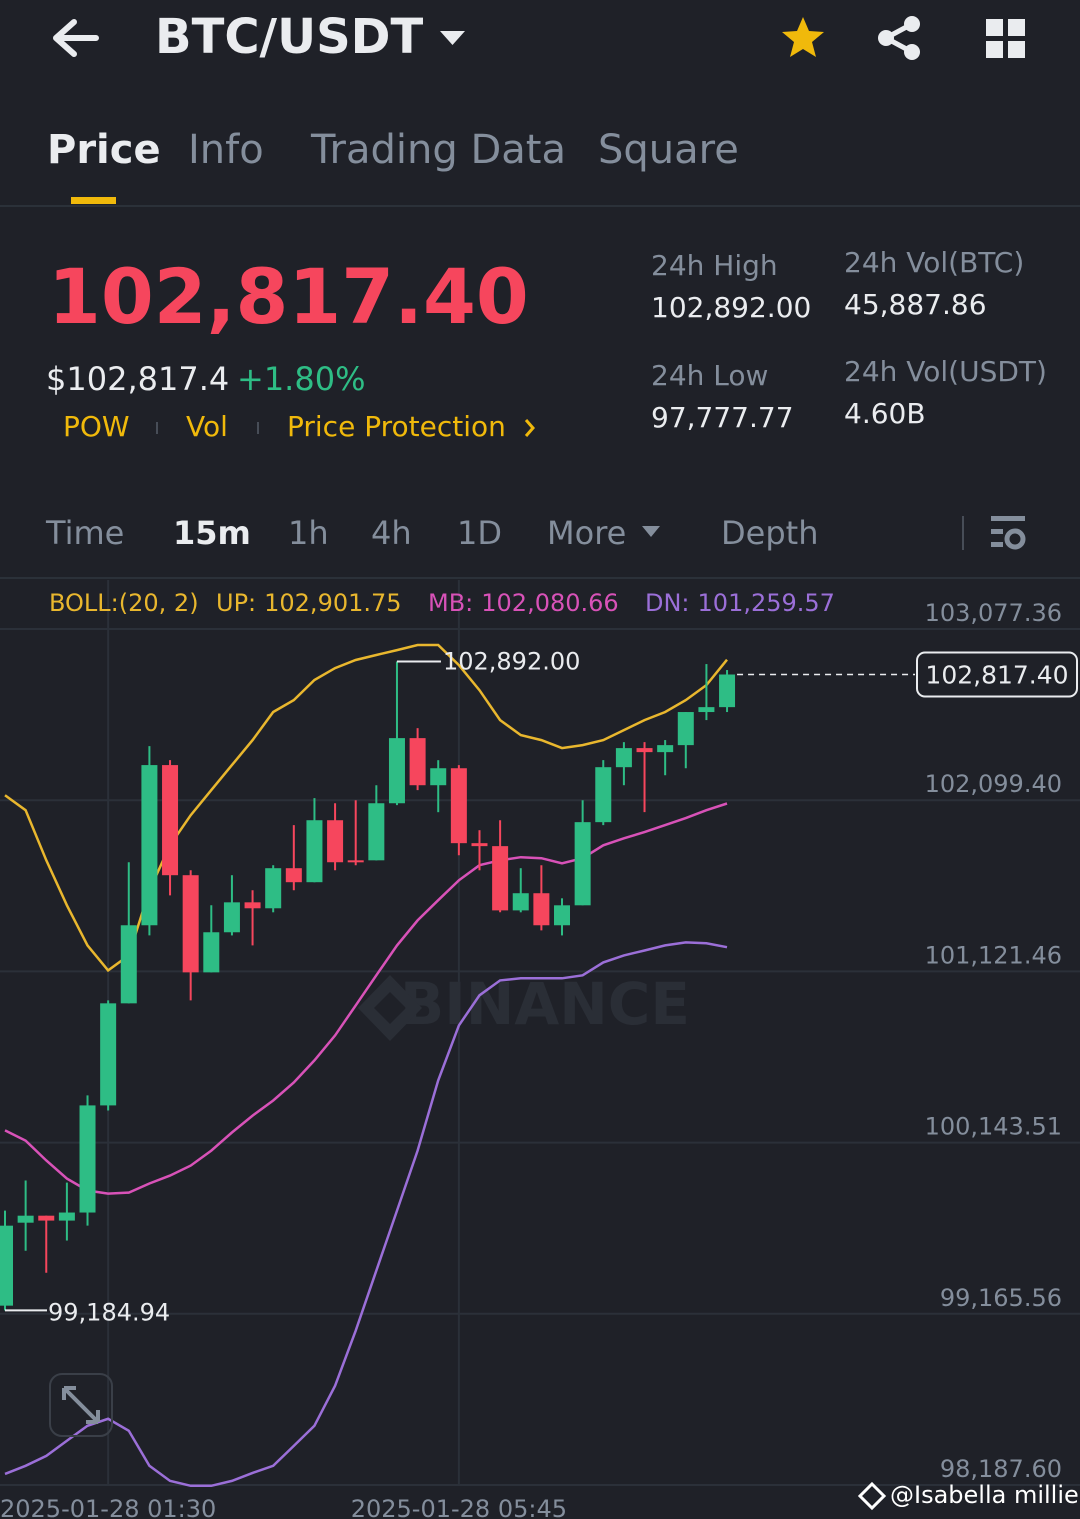 The height and width of the screenshot is (1519, 1080). I want to click on stat-label: 24h Vol(USDT), so click(945, 371).